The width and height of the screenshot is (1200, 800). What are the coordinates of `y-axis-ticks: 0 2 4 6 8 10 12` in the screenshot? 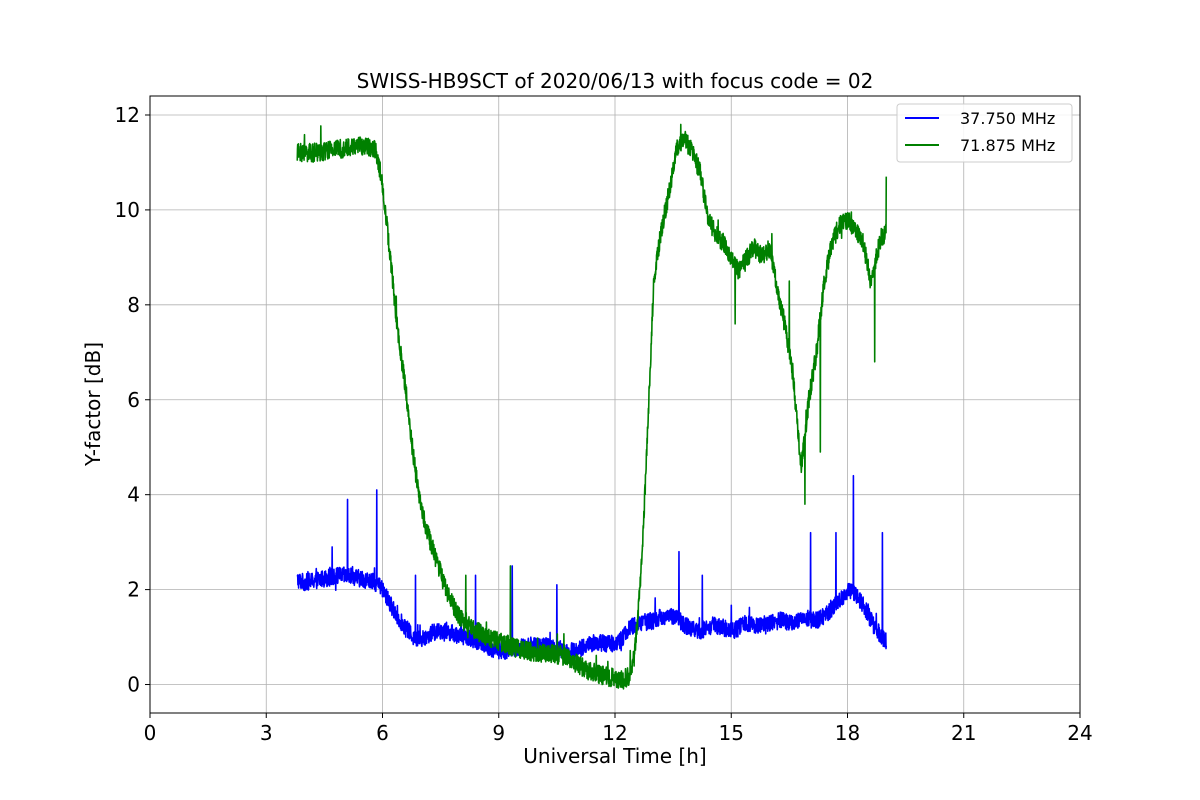 It's located at (132, 400).